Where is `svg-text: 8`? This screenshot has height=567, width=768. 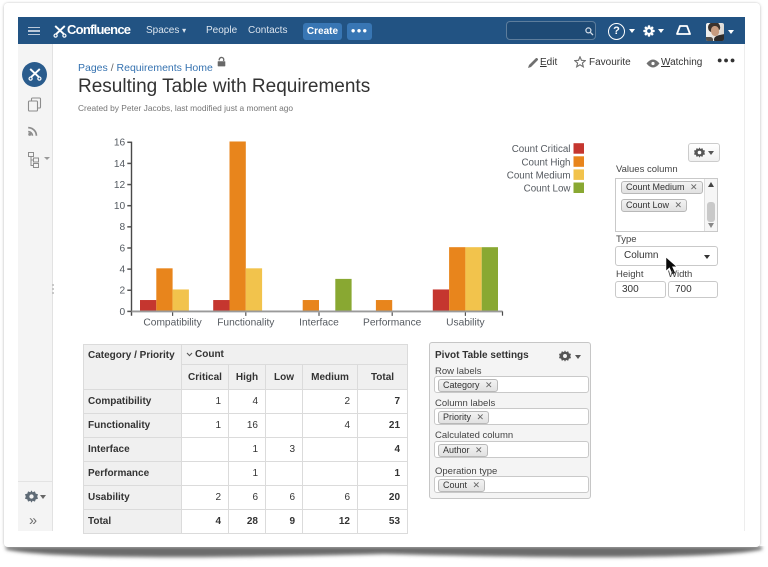 svg-text: 8 is located at coordinates (123, 227).